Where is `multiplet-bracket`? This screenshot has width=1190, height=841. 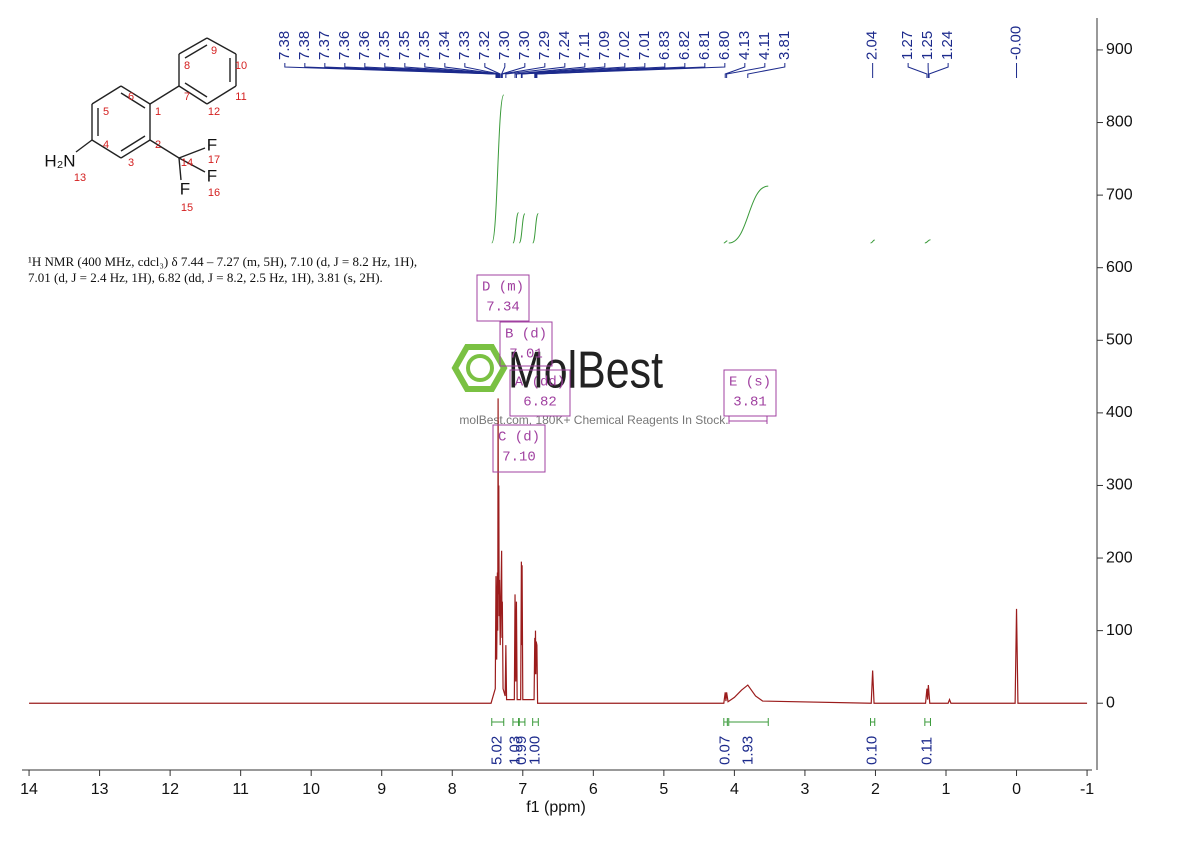 multiplet-bracket is located at coordinates (748, 420).